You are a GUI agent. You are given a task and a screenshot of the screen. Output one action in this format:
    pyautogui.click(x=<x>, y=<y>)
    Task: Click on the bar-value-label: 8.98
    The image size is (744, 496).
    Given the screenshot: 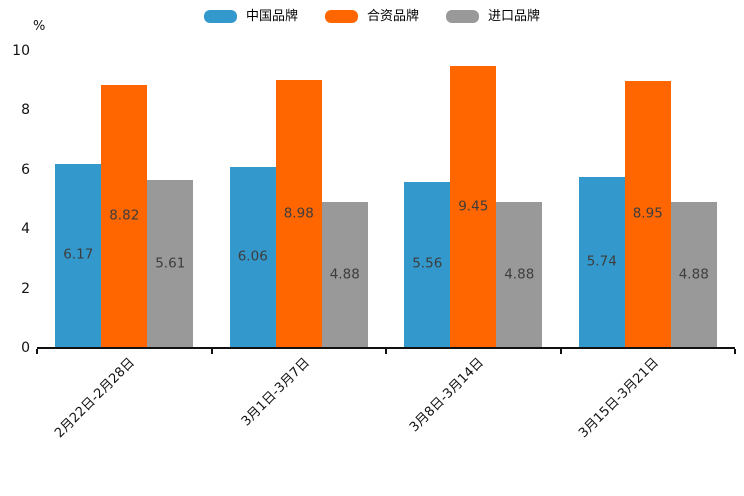 What is the action you would take?
    pyautogui.click(x=298, y=212)
    